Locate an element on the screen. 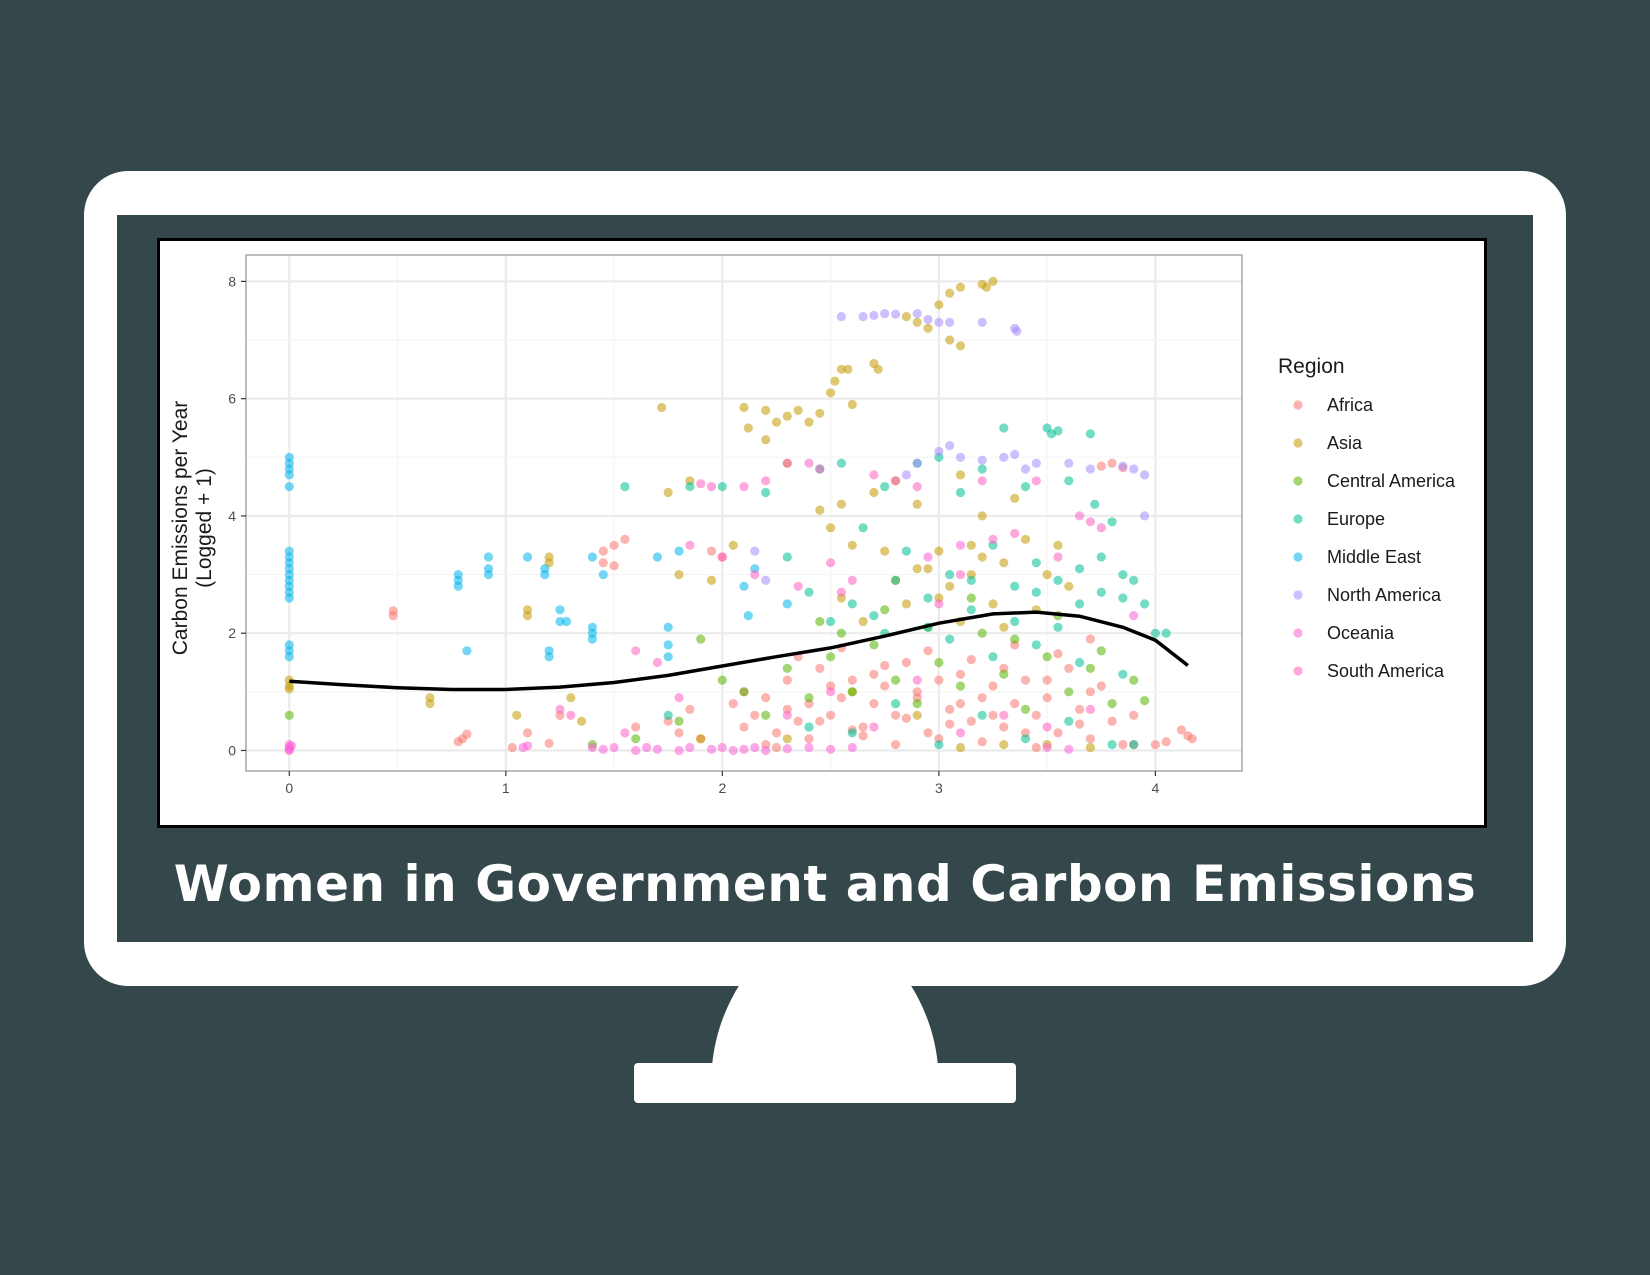 This screenshot has height=1275, width=1650. legend-title: Region is located at coordinates (1311, 366).